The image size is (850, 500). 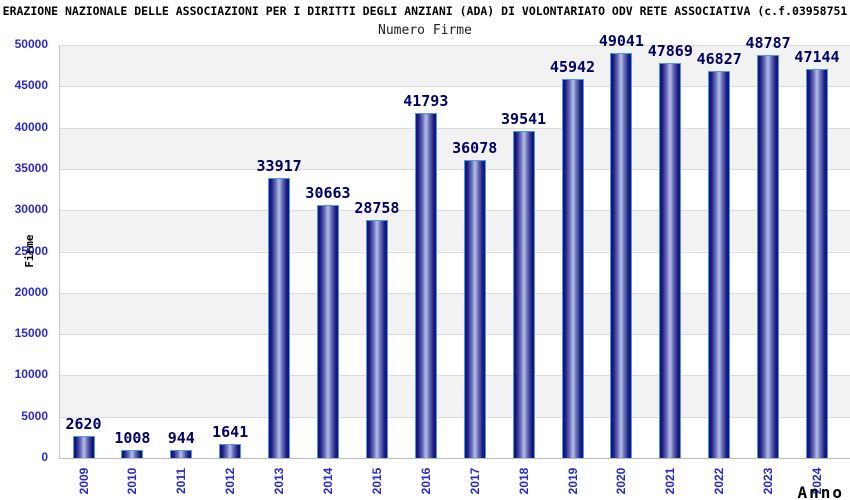 I want to click on bar-value-label: 49041, so click(x=621, y=41).